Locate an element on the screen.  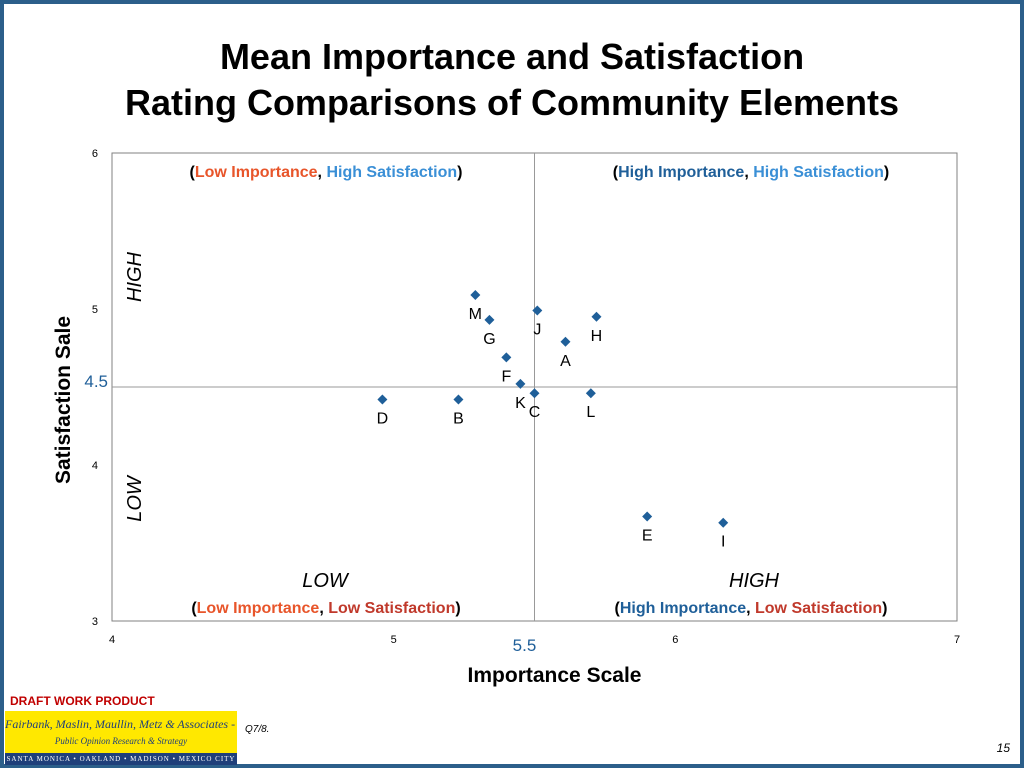
point-label-E: E is located at coordinates (647, 535).